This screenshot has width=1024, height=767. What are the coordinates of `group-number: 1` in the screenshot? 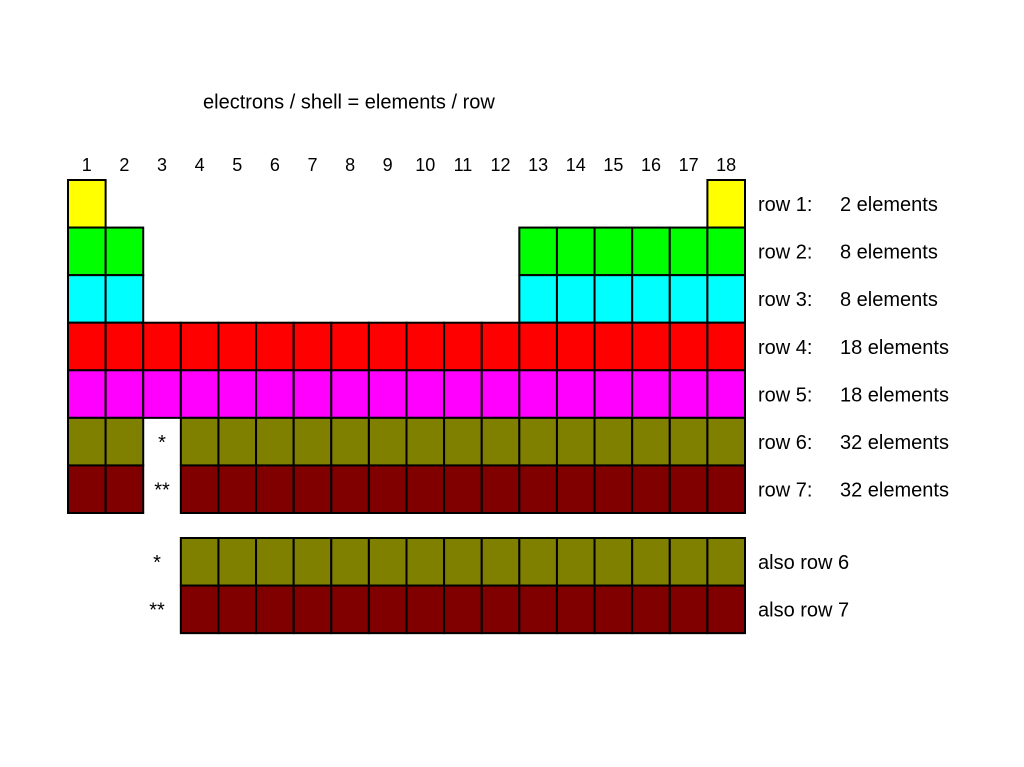 It's located at (87, 165).